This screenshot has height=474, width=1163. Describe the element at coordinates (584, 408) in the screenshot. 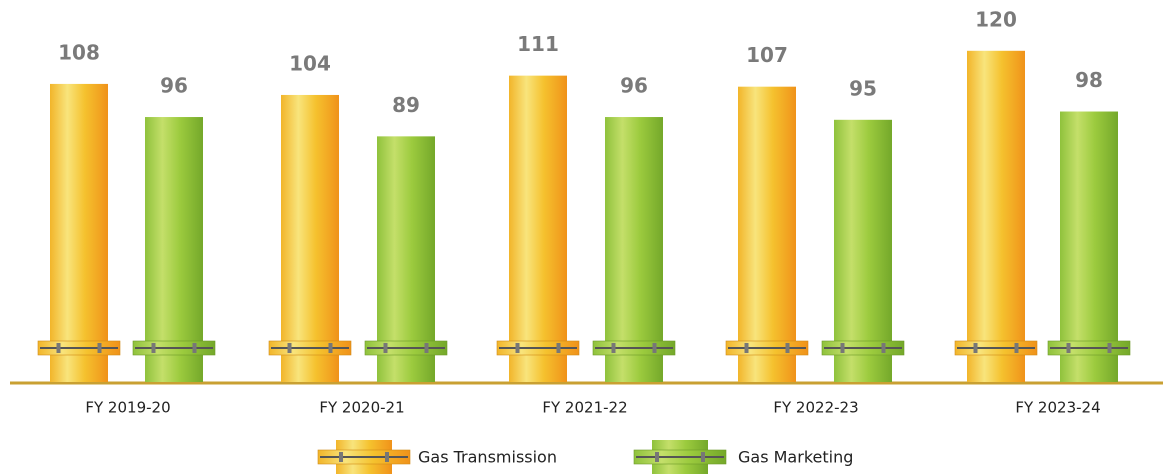

I see `x-tick-label: FY 2021-22` at that location.